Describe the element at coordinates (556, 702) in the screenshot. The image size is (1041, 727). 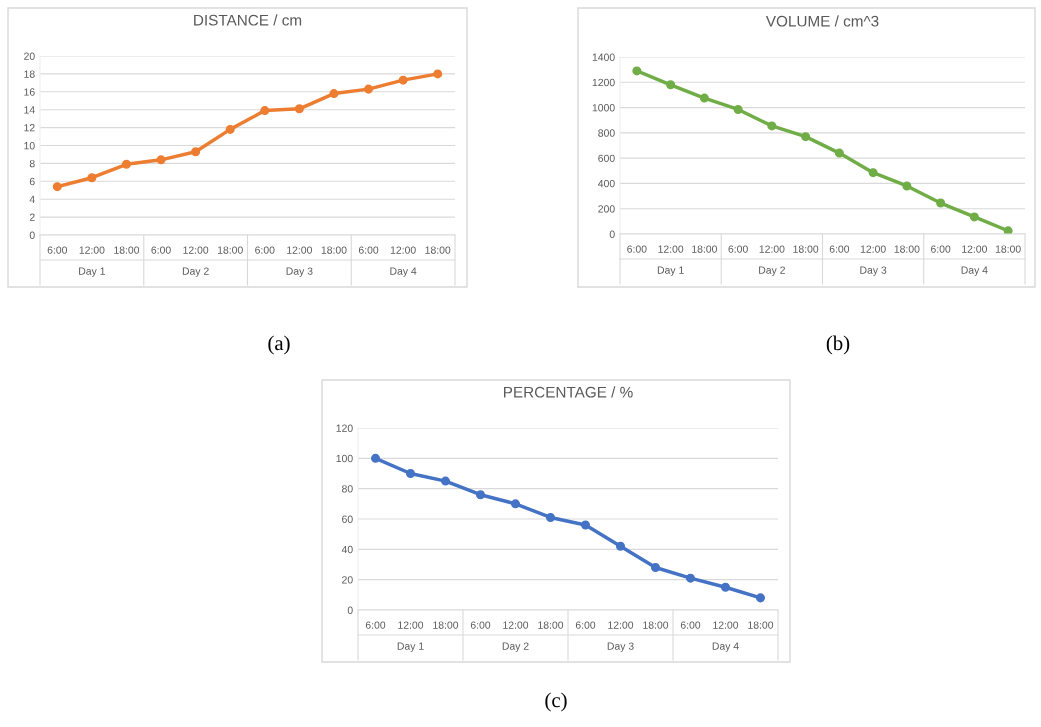
I see `text: (c)` at that location.